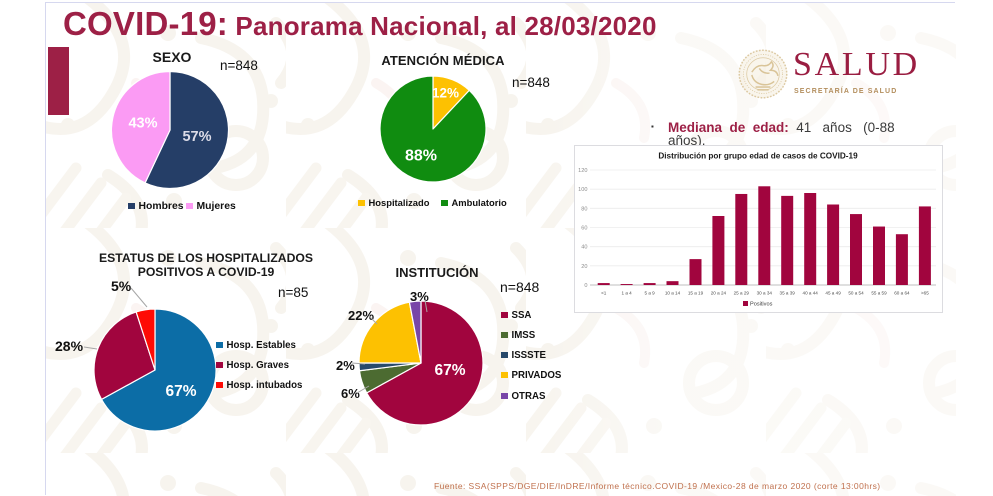  Describe the element at coordinates (649, 293) in the screenshot. I see `svg-text: 5 a 9` at that location.